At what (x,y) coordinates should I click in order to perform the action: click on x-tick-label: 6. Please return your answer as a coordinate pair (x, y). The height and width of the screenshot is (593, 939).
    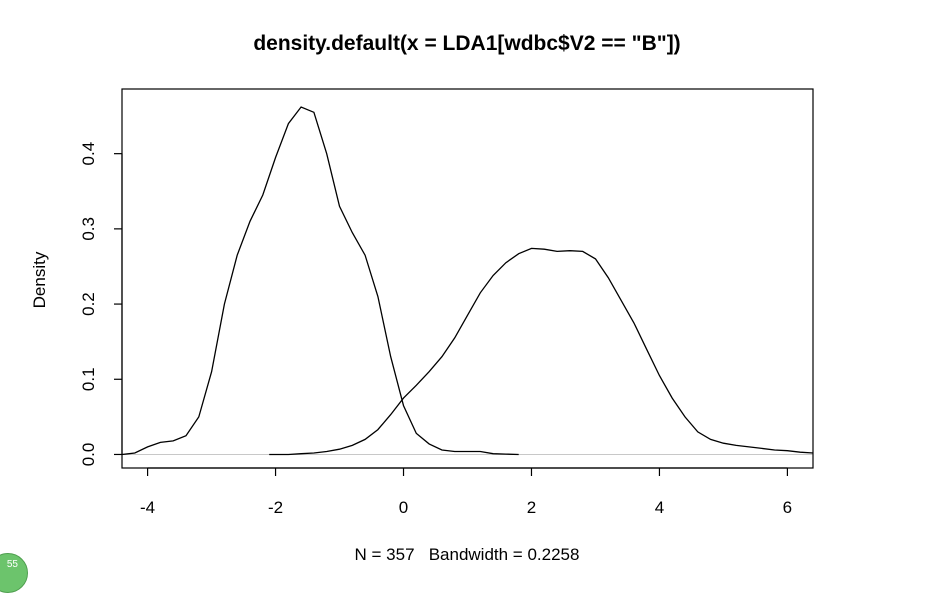
    Looking at the image, I should click on (787, 507).